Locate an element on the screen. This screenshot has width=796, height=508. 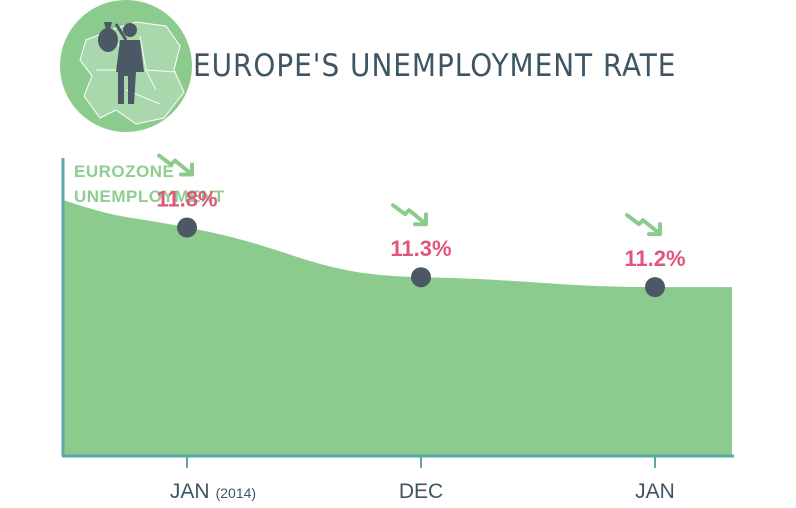
page-title: EUROPE'S UNEMPLOYMENT RATE is located at coordinates (435, 66).